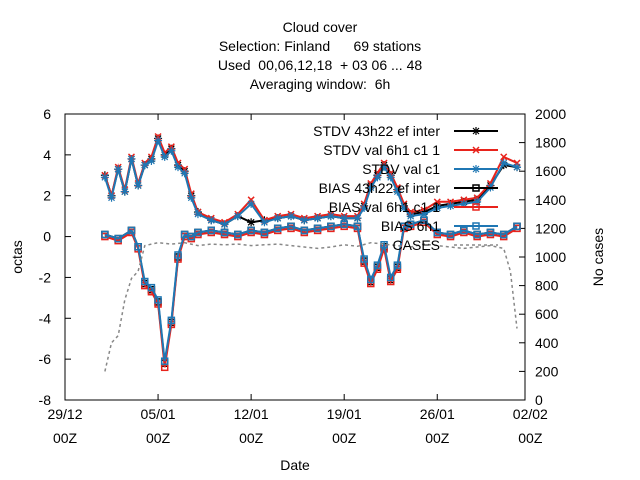 The image size is (640, 480). Describe the element at coordinates (547, 371) in the screenshot. I see `y2-tick-label: 200` at that location.